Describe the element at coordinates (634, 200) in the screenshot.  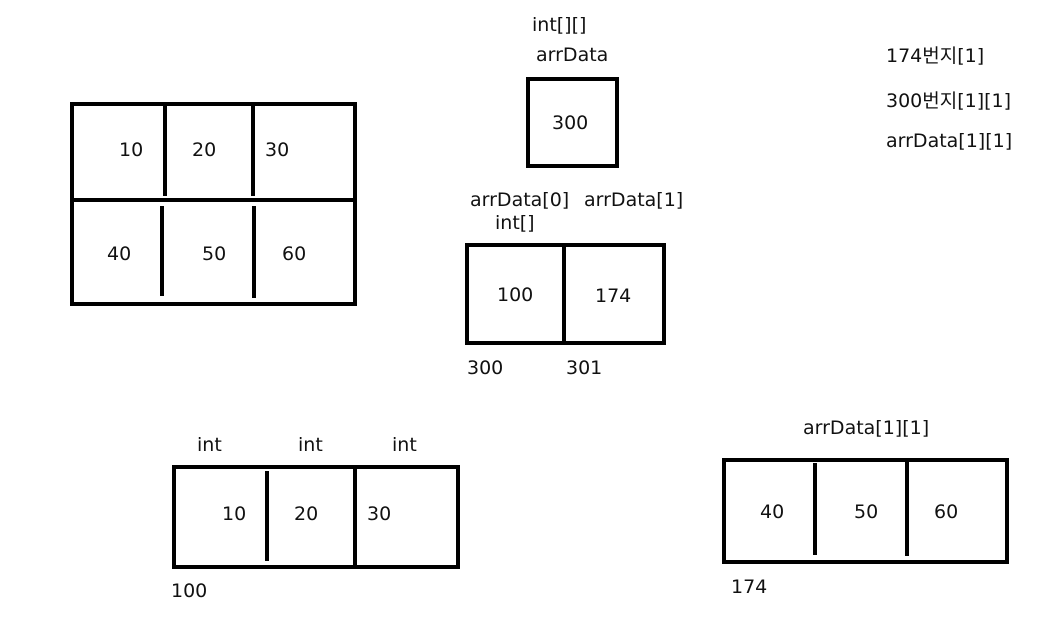
I see `ref-array-label: arrData[1]` at that location.